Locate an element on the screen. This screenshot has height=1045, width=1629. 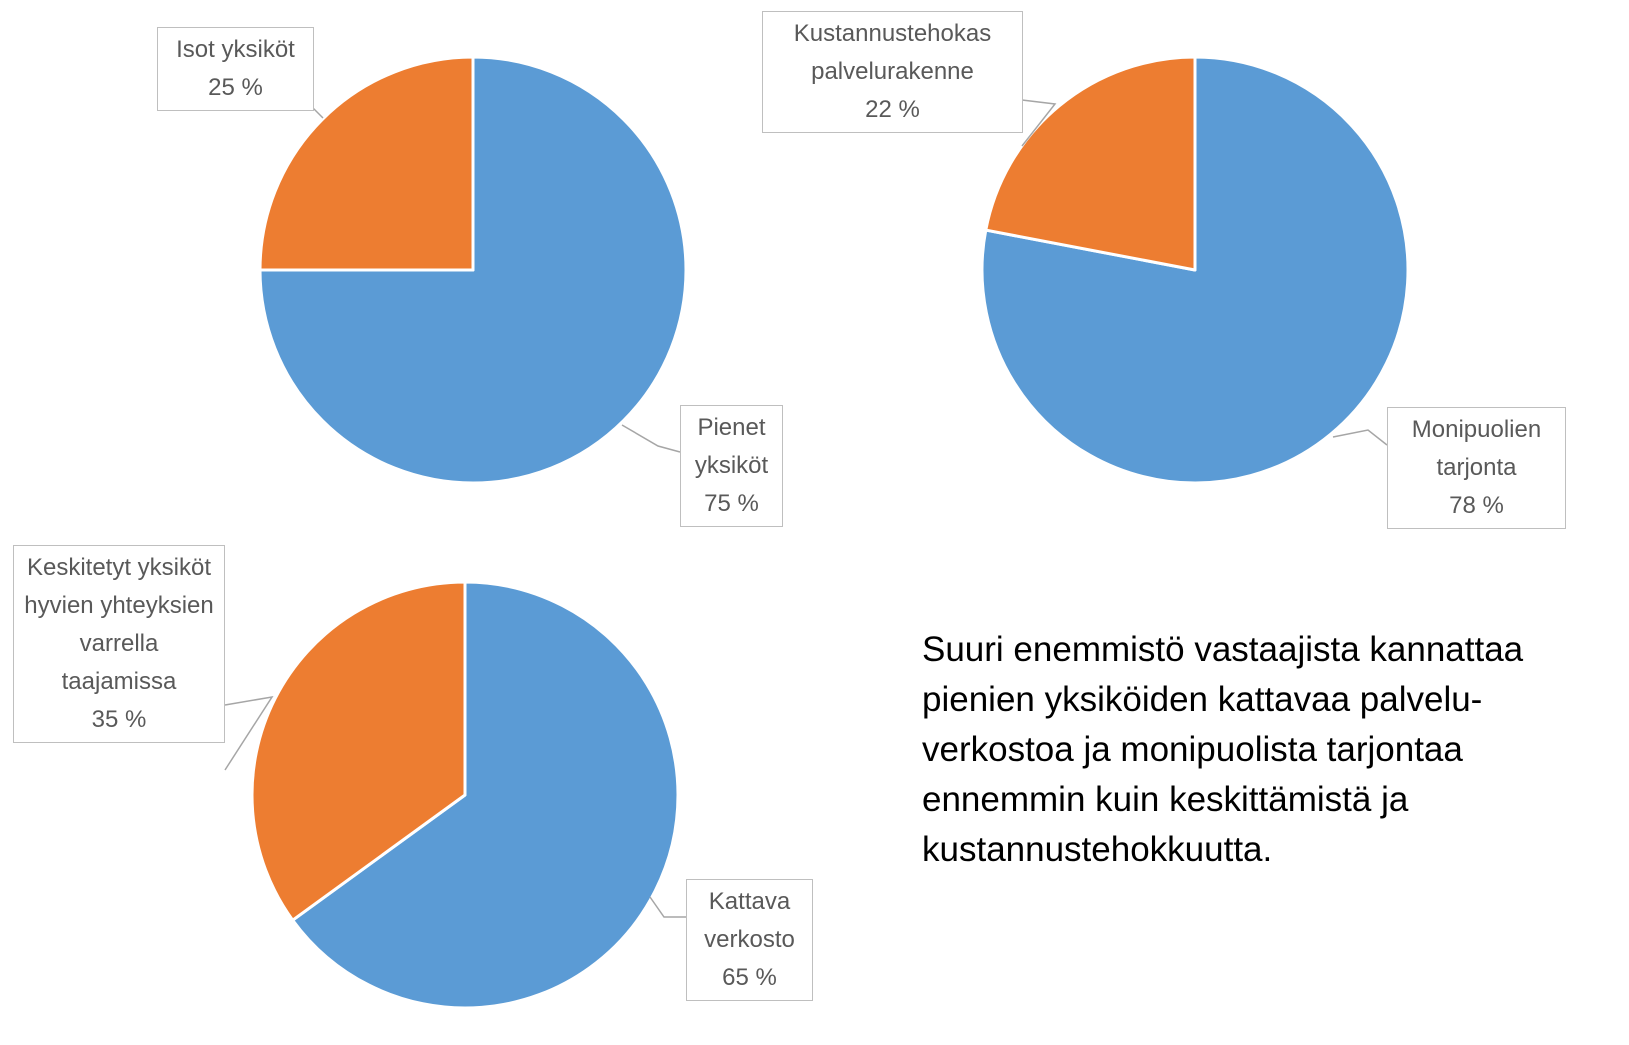
note-line: Suuri enemmistö vastaajista kannattaa is located at coordinates (1223, 649).